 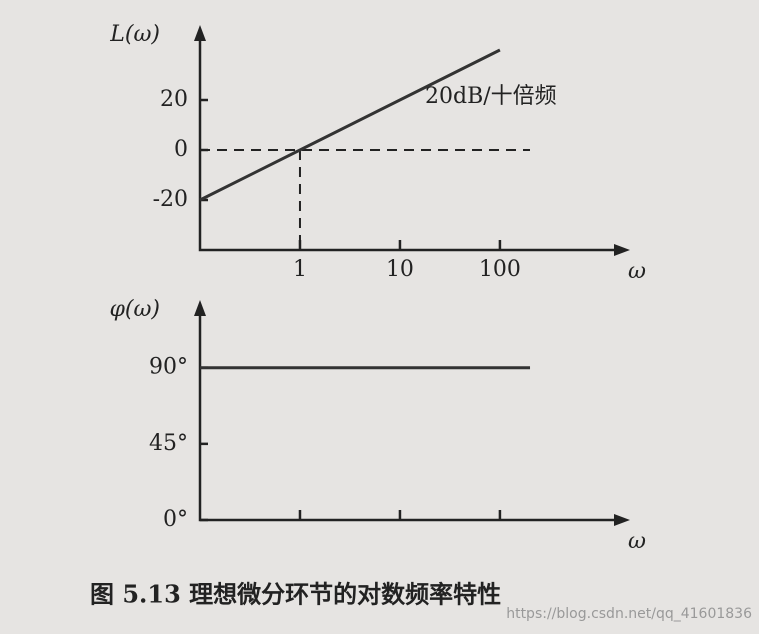 I want to click on y-tick-label: -20, so click(x=170, y=199).